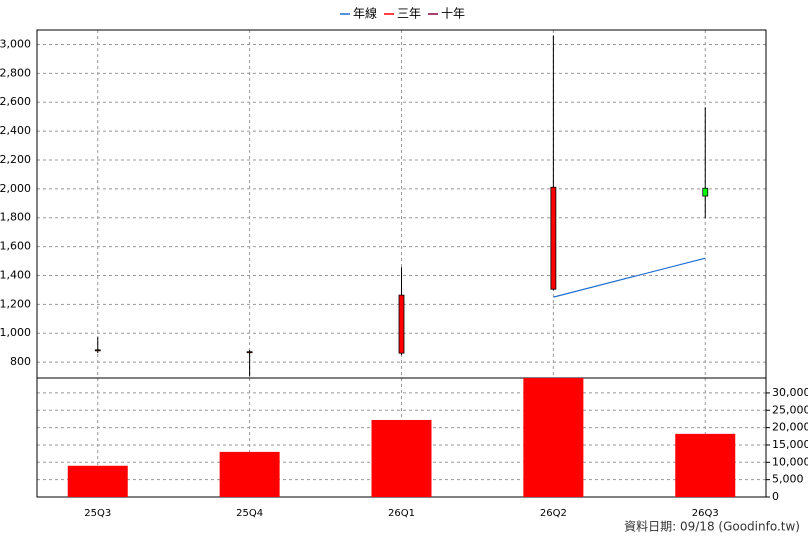 The height and width of the screenshot is (540, 808). I want to click on x-tick-label: 26Q2, so click(553, 513).